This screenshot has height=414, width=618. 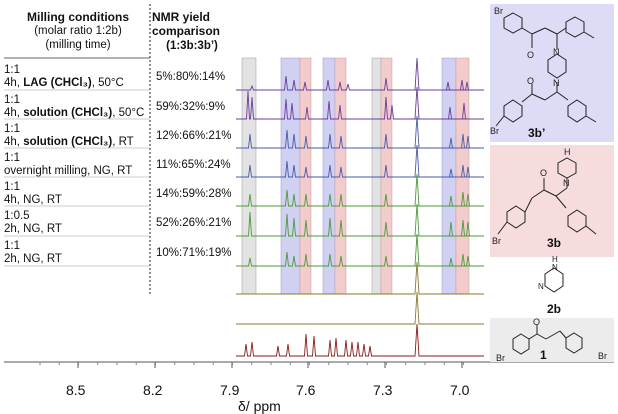 I want to click on condition-row: 1:1 4h, LAG (CHCl₃), 50°C, so click(x=64, y=77).